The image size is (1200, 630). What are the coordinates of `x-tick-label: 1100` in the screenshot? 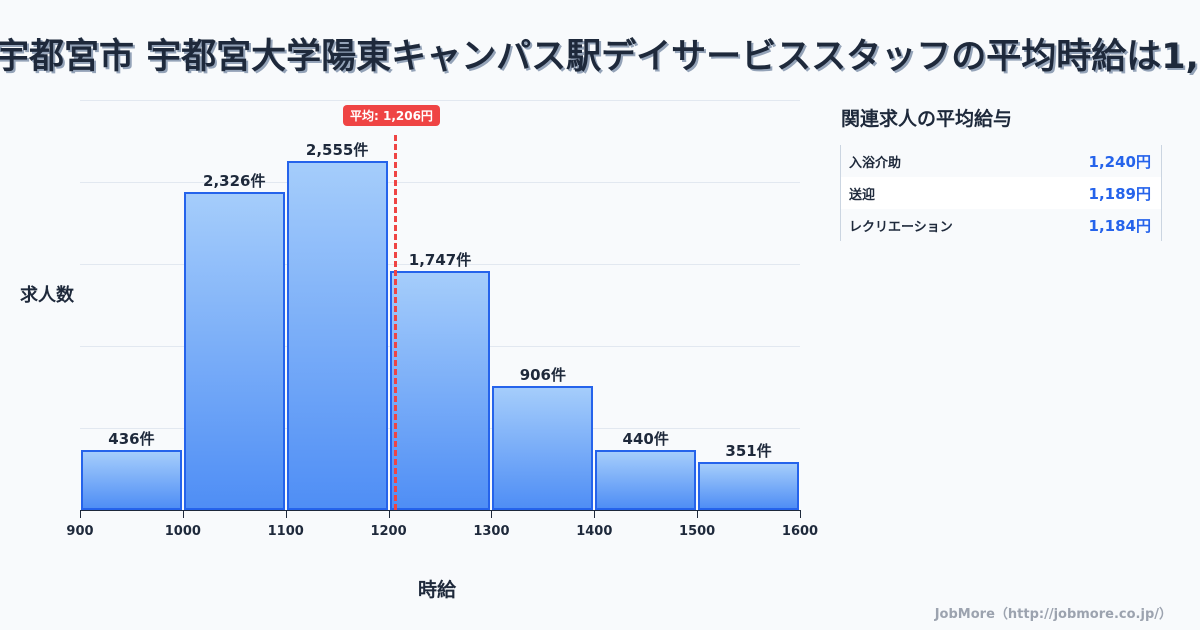 It's located at (285, 531).